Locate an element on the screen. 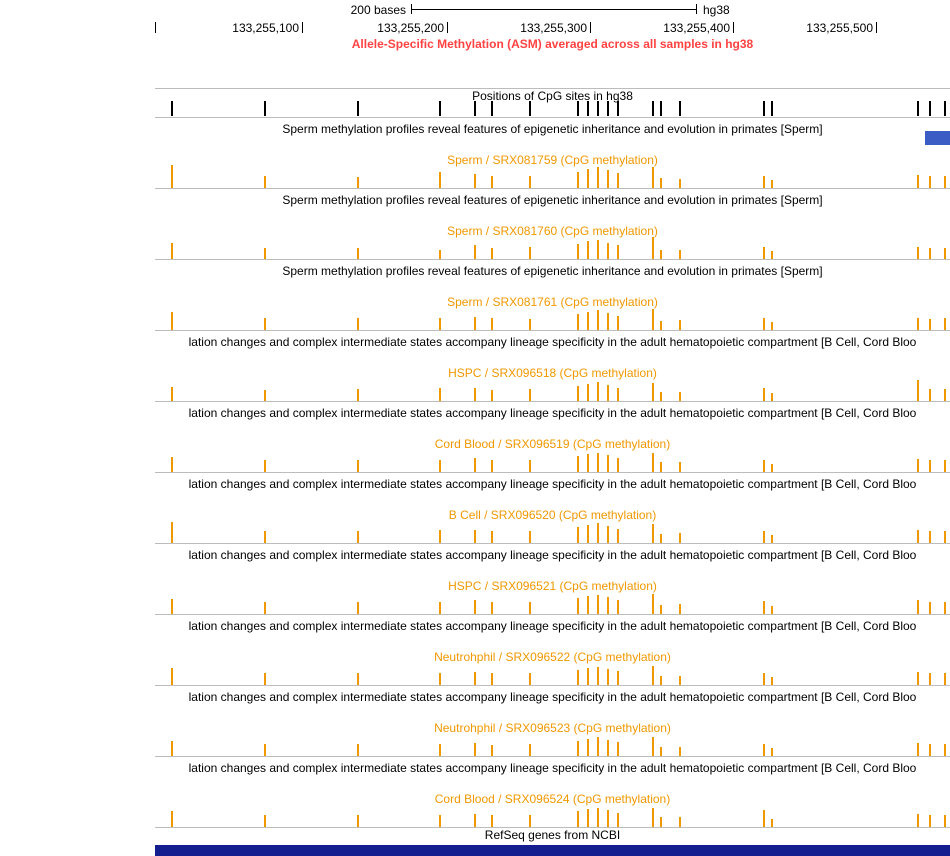  refseq-gene-bar is located at coordinates (552, 850).